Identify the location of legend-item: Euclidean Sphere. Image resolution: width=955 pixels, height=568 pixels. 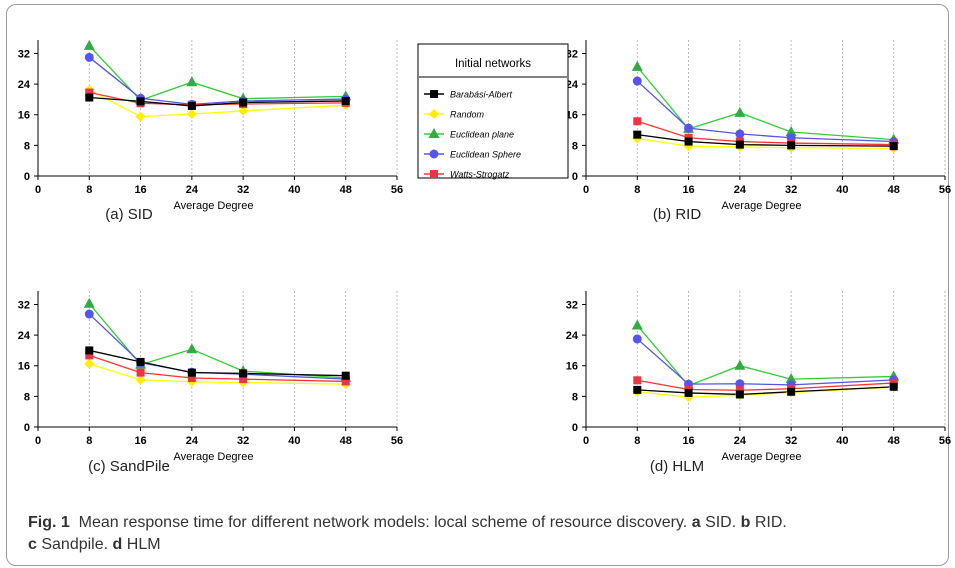
(472, 154).